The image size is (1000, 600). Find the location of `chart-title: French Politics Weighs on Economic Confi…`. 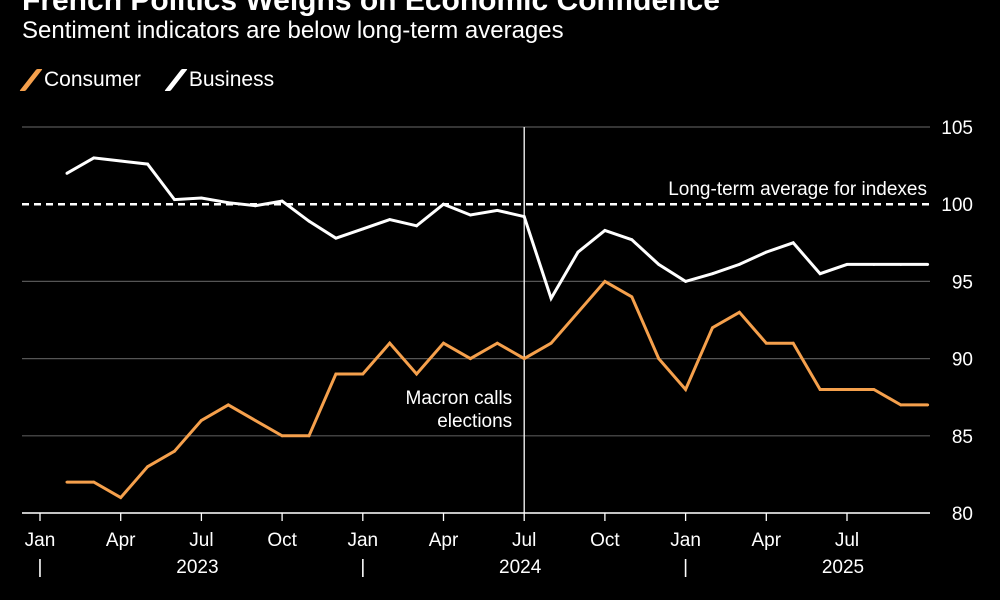

chart-title: French Politics Weighs on Economic Confi… is located at coordinates (371, 8).